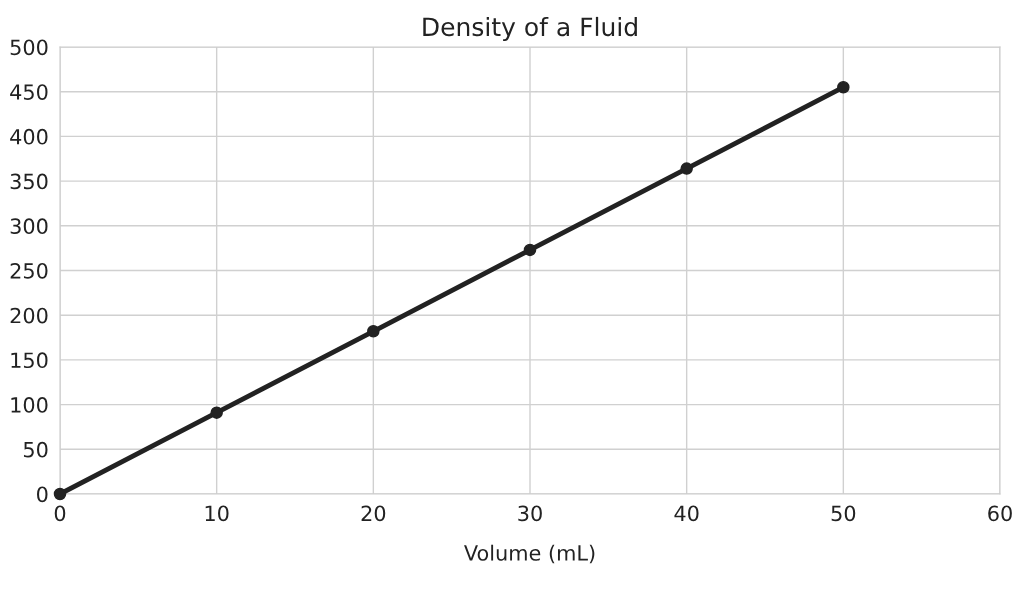 The image size is (1024, 592). Describe the element at coordinates (29, 181) in the screenshot. I see `y-tick-label: 350` at that location.